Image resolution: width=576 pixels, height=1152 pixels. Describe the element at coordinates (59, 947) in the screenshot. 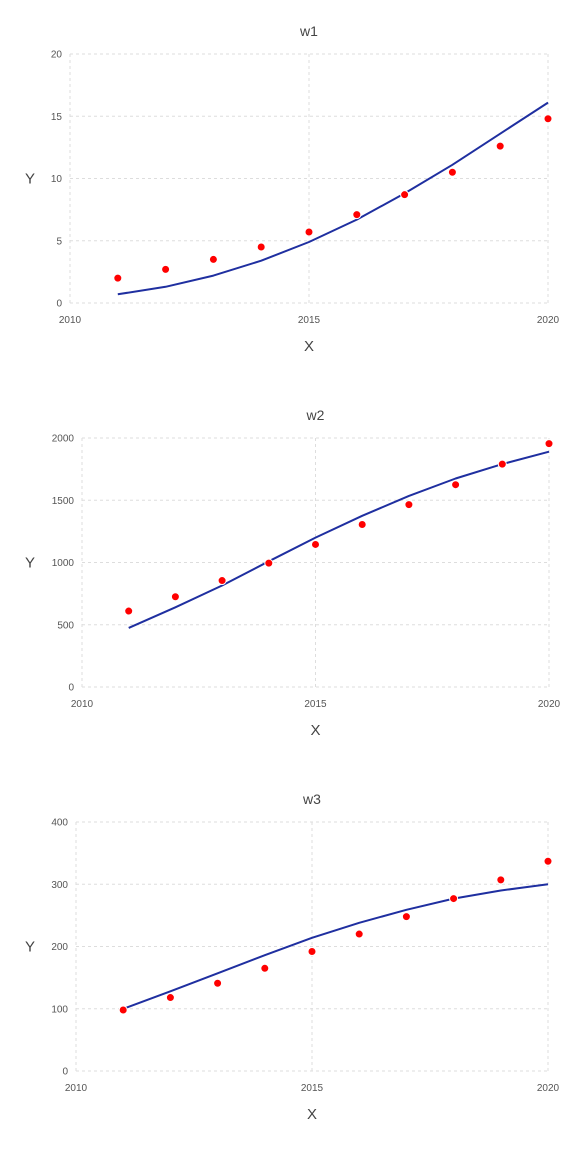

I see `y-tick-label: 200` at that location.